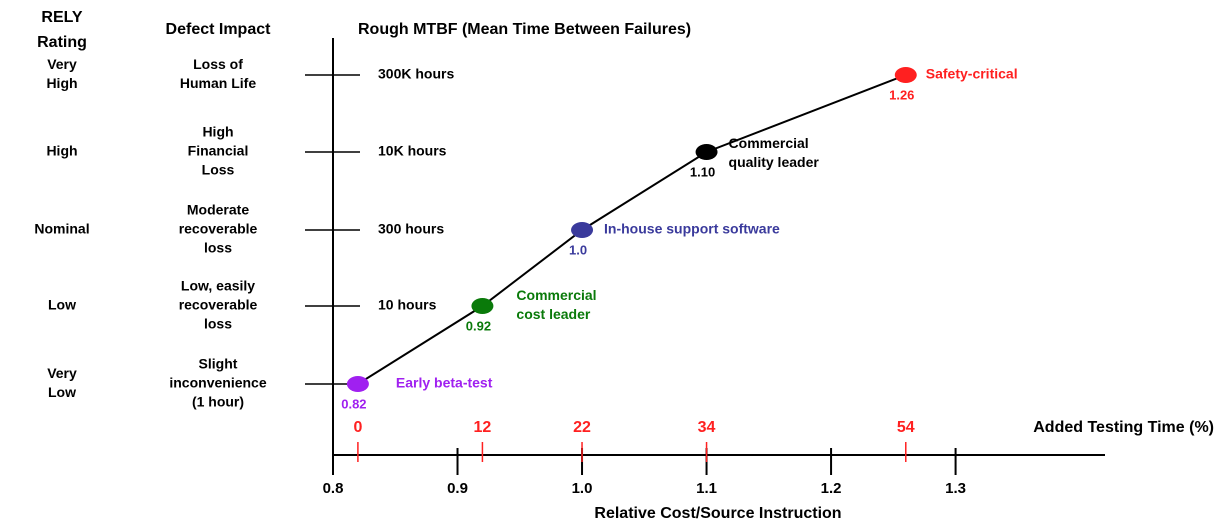  Describe the element at coordinates (478, 325) in the screenshot. I see `value-label: 0.92` at that location.